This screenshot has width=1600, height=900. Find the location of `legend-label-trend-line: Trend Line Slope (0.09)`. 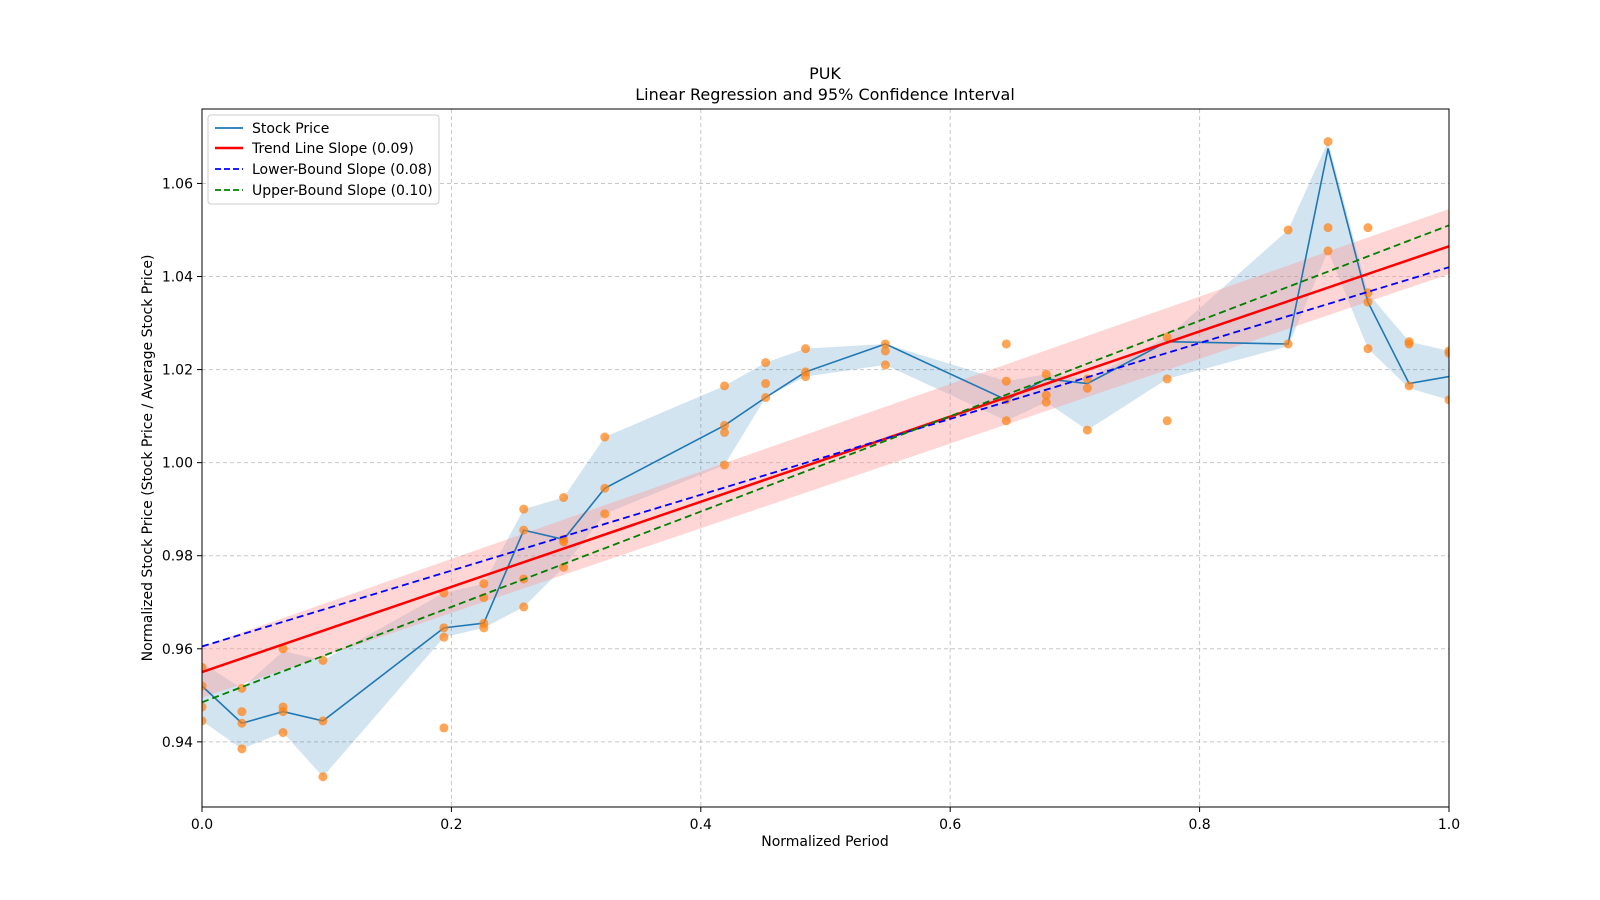

legend-label-trend-line: Trend Line Slope (0.09) is located at coordinates (332, 149).